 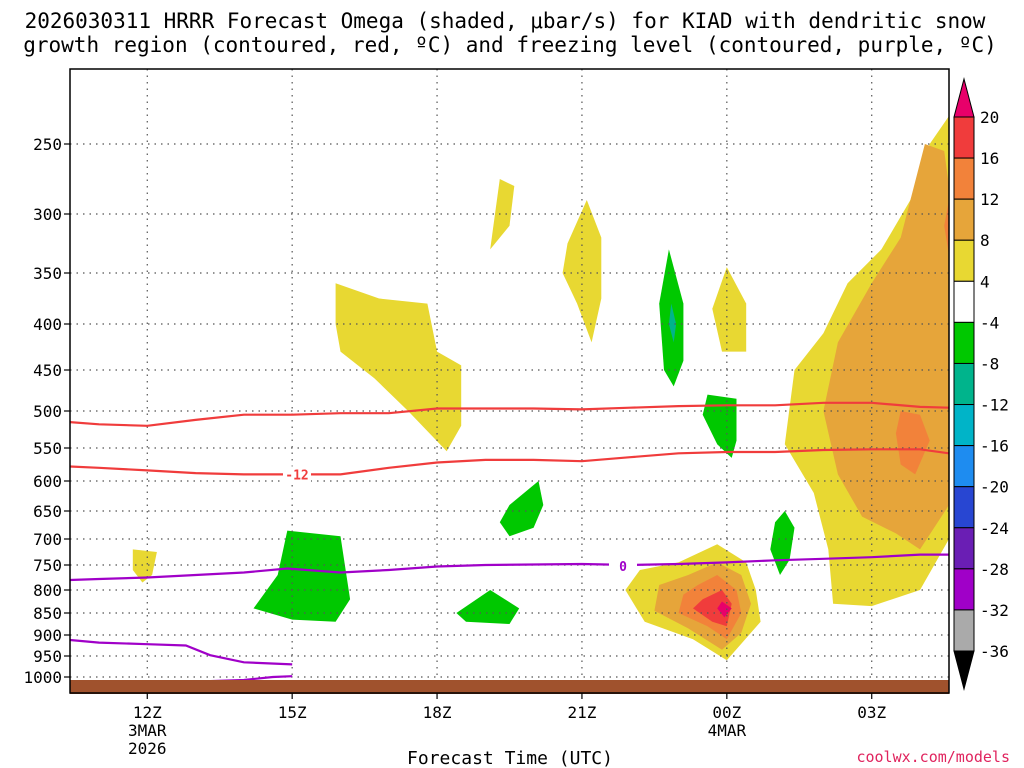 I want to click on colorbar-label--4: -4, so click(x=989, y=322).